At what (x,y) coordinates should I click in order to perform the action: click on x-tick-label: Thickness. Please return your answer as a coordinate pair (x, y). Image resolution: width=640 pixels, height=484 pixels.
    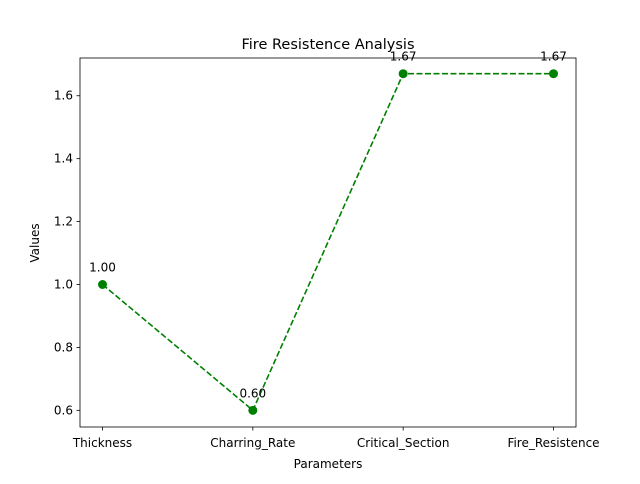
    Looking at the image, I should click on (102, 443).